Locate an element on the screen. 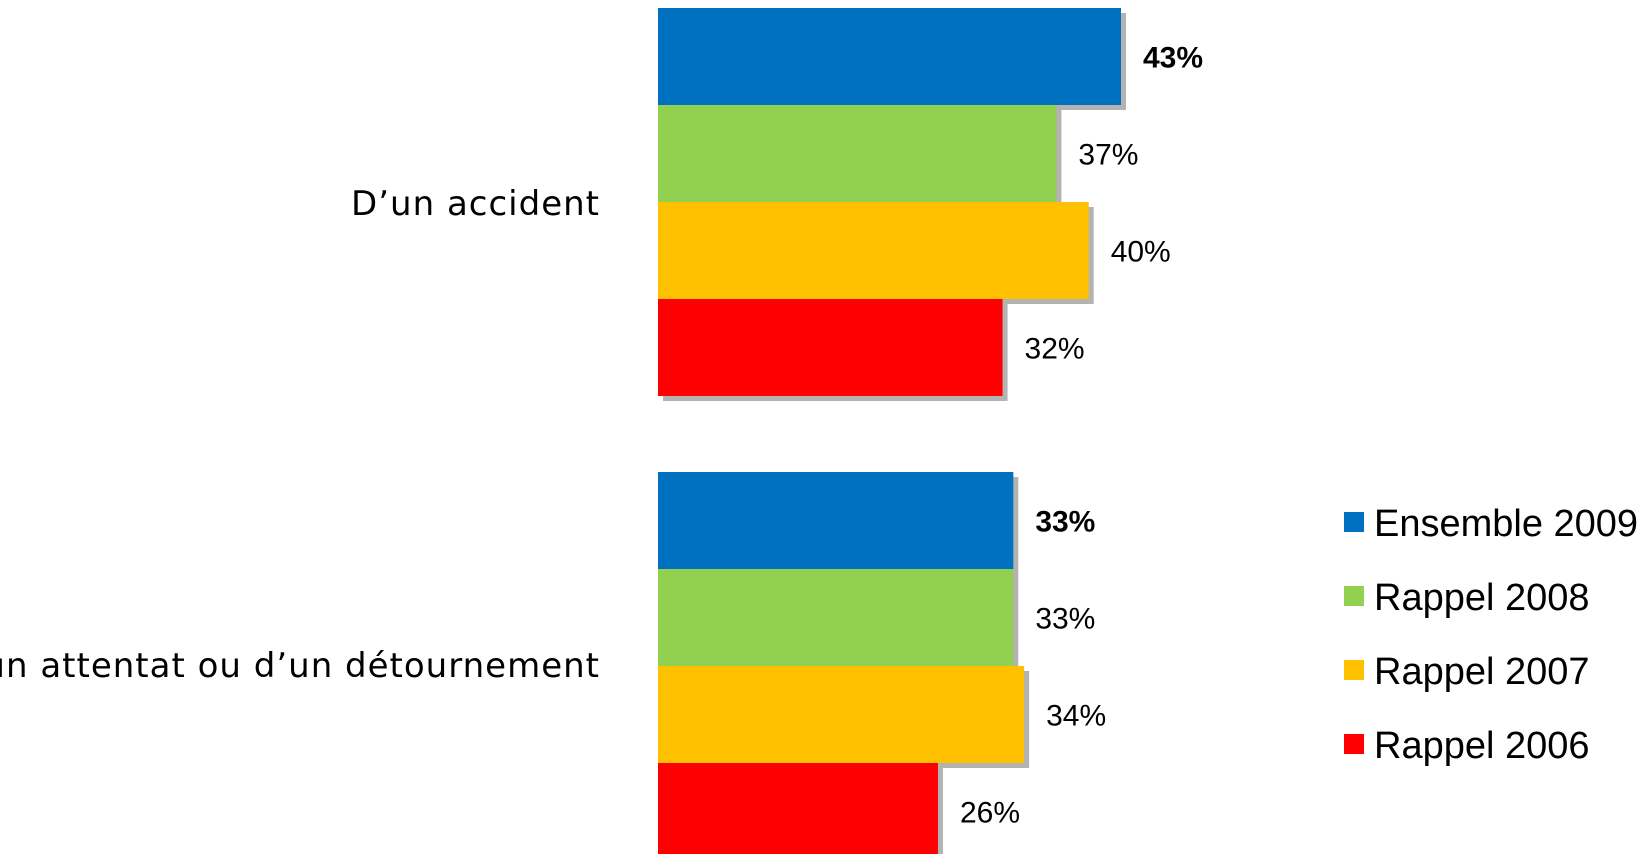 This screenshot has height=854, width=1640. legend-label-rappel-2008: Rappel 2008 is located at coordinates (1482, 598).